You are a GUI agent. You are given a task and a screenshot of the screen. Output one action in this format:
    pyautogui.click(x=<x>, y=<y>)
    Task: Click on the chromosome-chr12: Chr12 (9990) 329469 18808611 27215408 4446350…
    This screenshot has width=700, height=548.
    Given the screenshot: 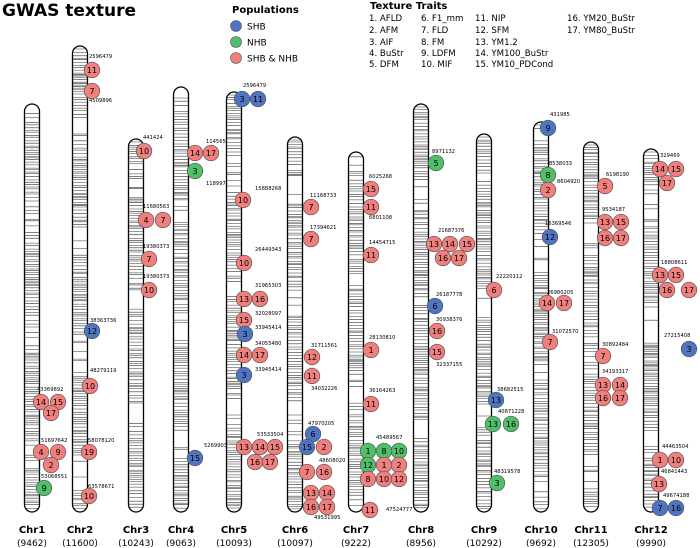 What is the action you would take?
    pyautogui.click(x=666, y=348)
    